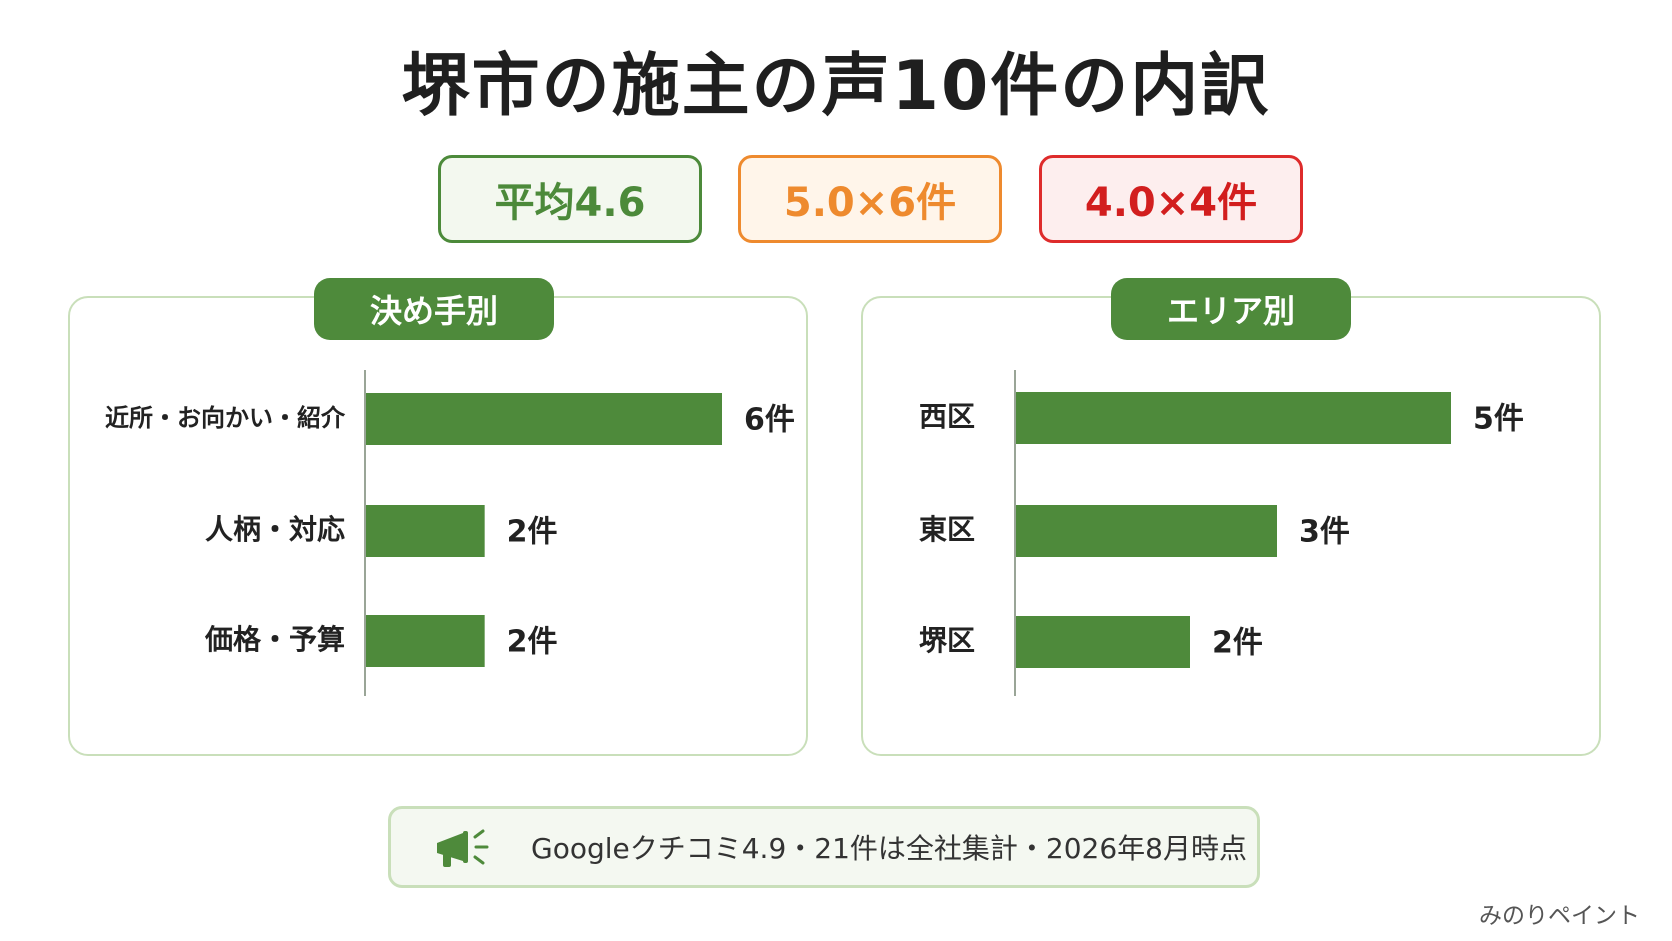  I want to click on category-label: 価格・予算, so click(274, 639).